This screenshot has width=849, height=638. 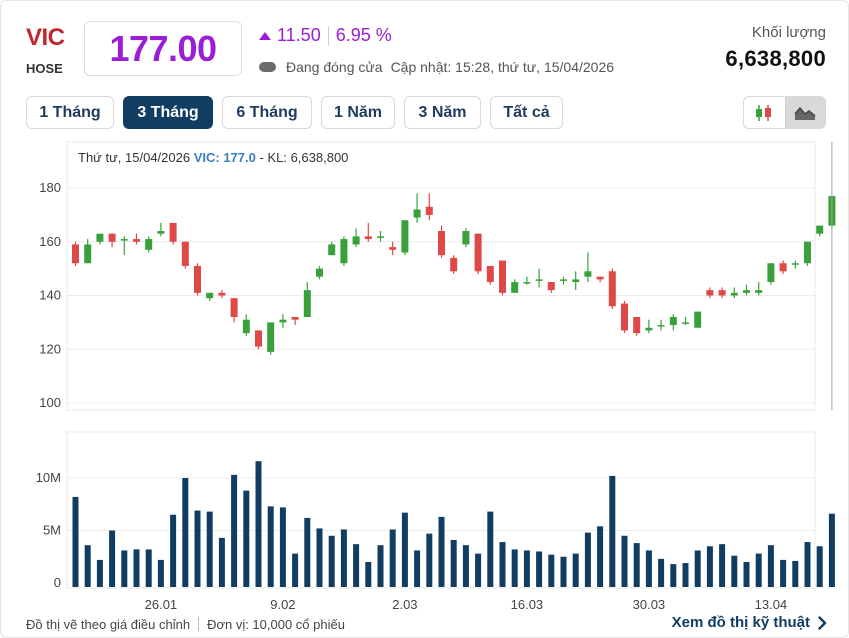 I want to click on volume-tick-label: 0, so click(x=57, y=582).